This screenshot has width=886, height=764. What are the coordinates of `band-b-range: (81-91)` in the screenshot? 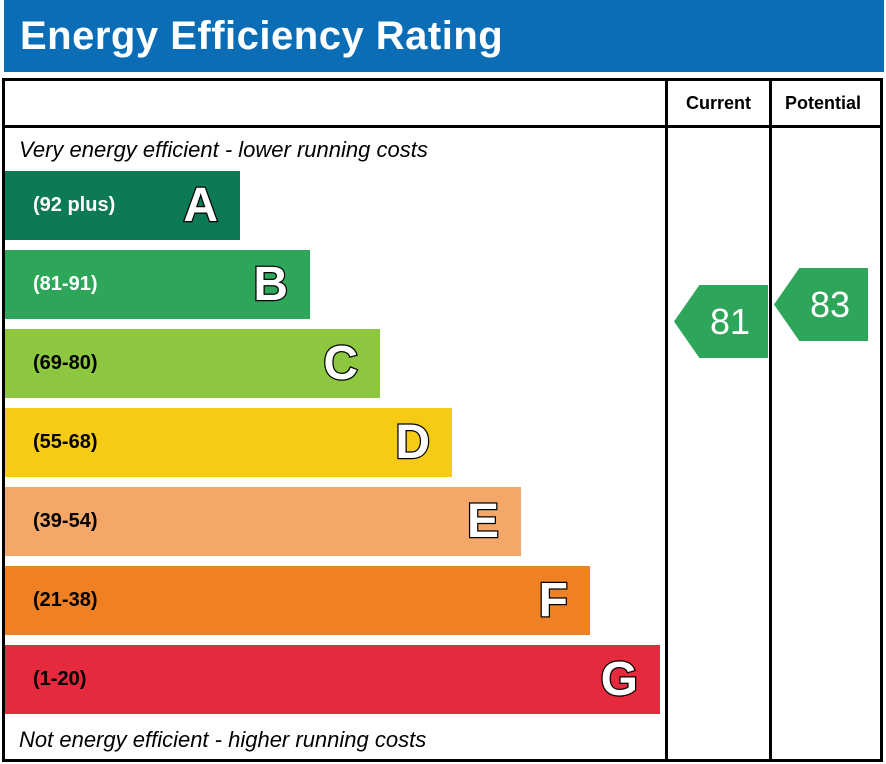 It's located at (65, 284).